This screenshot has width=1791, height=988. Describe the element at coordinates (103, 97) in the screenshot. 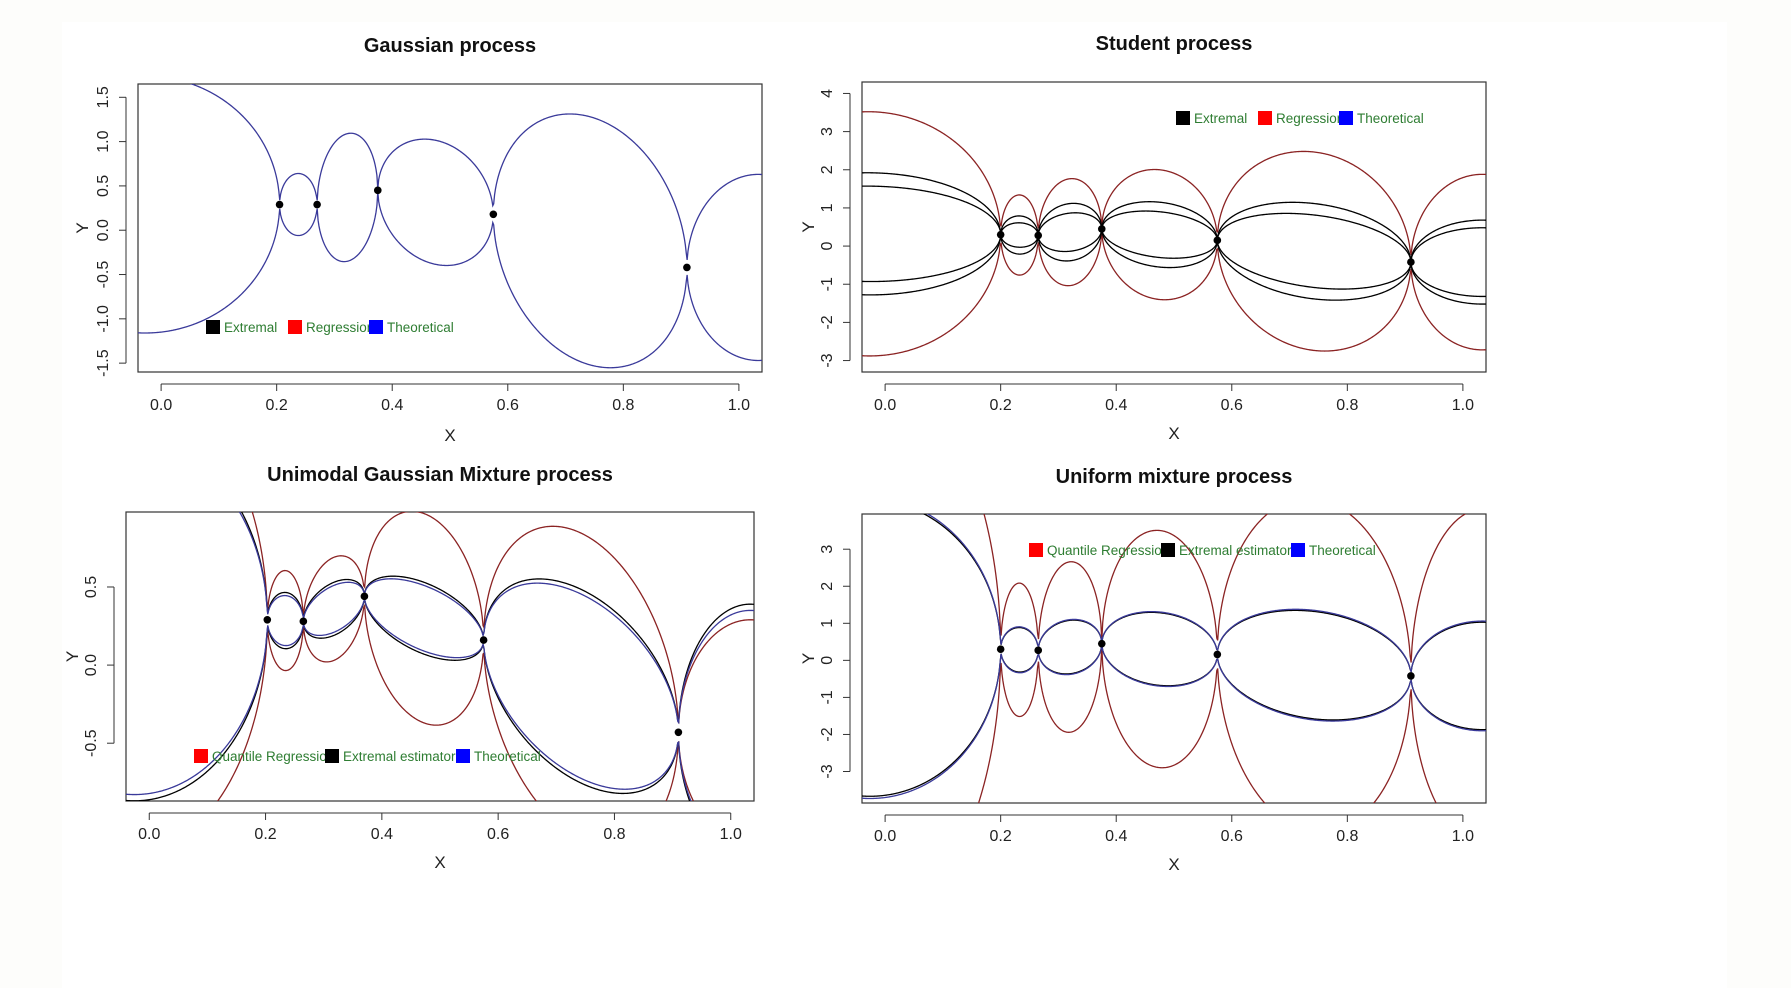

I see `y-tick-label: 1.5` at that location.